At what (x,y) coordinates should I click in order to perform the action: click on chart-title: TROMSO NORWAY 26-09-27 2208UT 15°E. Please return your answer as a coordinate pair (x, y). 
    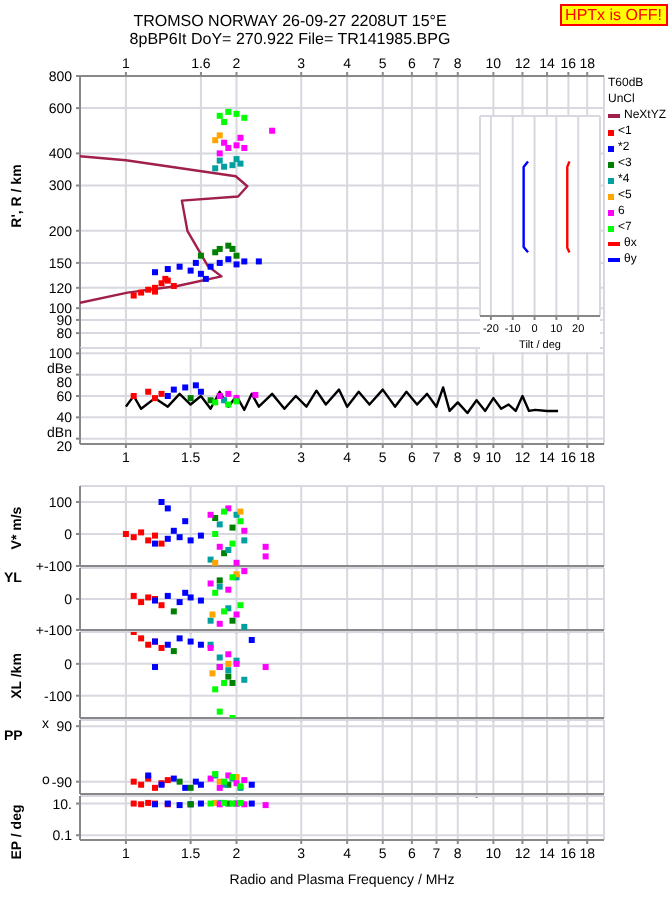
    Looking at the image, I should click on (290, 21).